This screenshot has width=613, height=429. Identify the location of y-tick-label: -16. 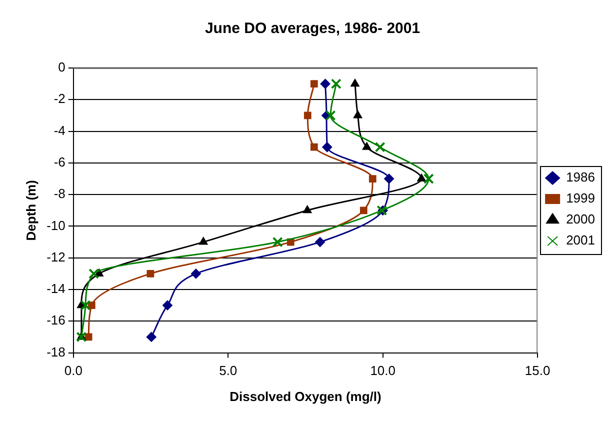
(56, 320).